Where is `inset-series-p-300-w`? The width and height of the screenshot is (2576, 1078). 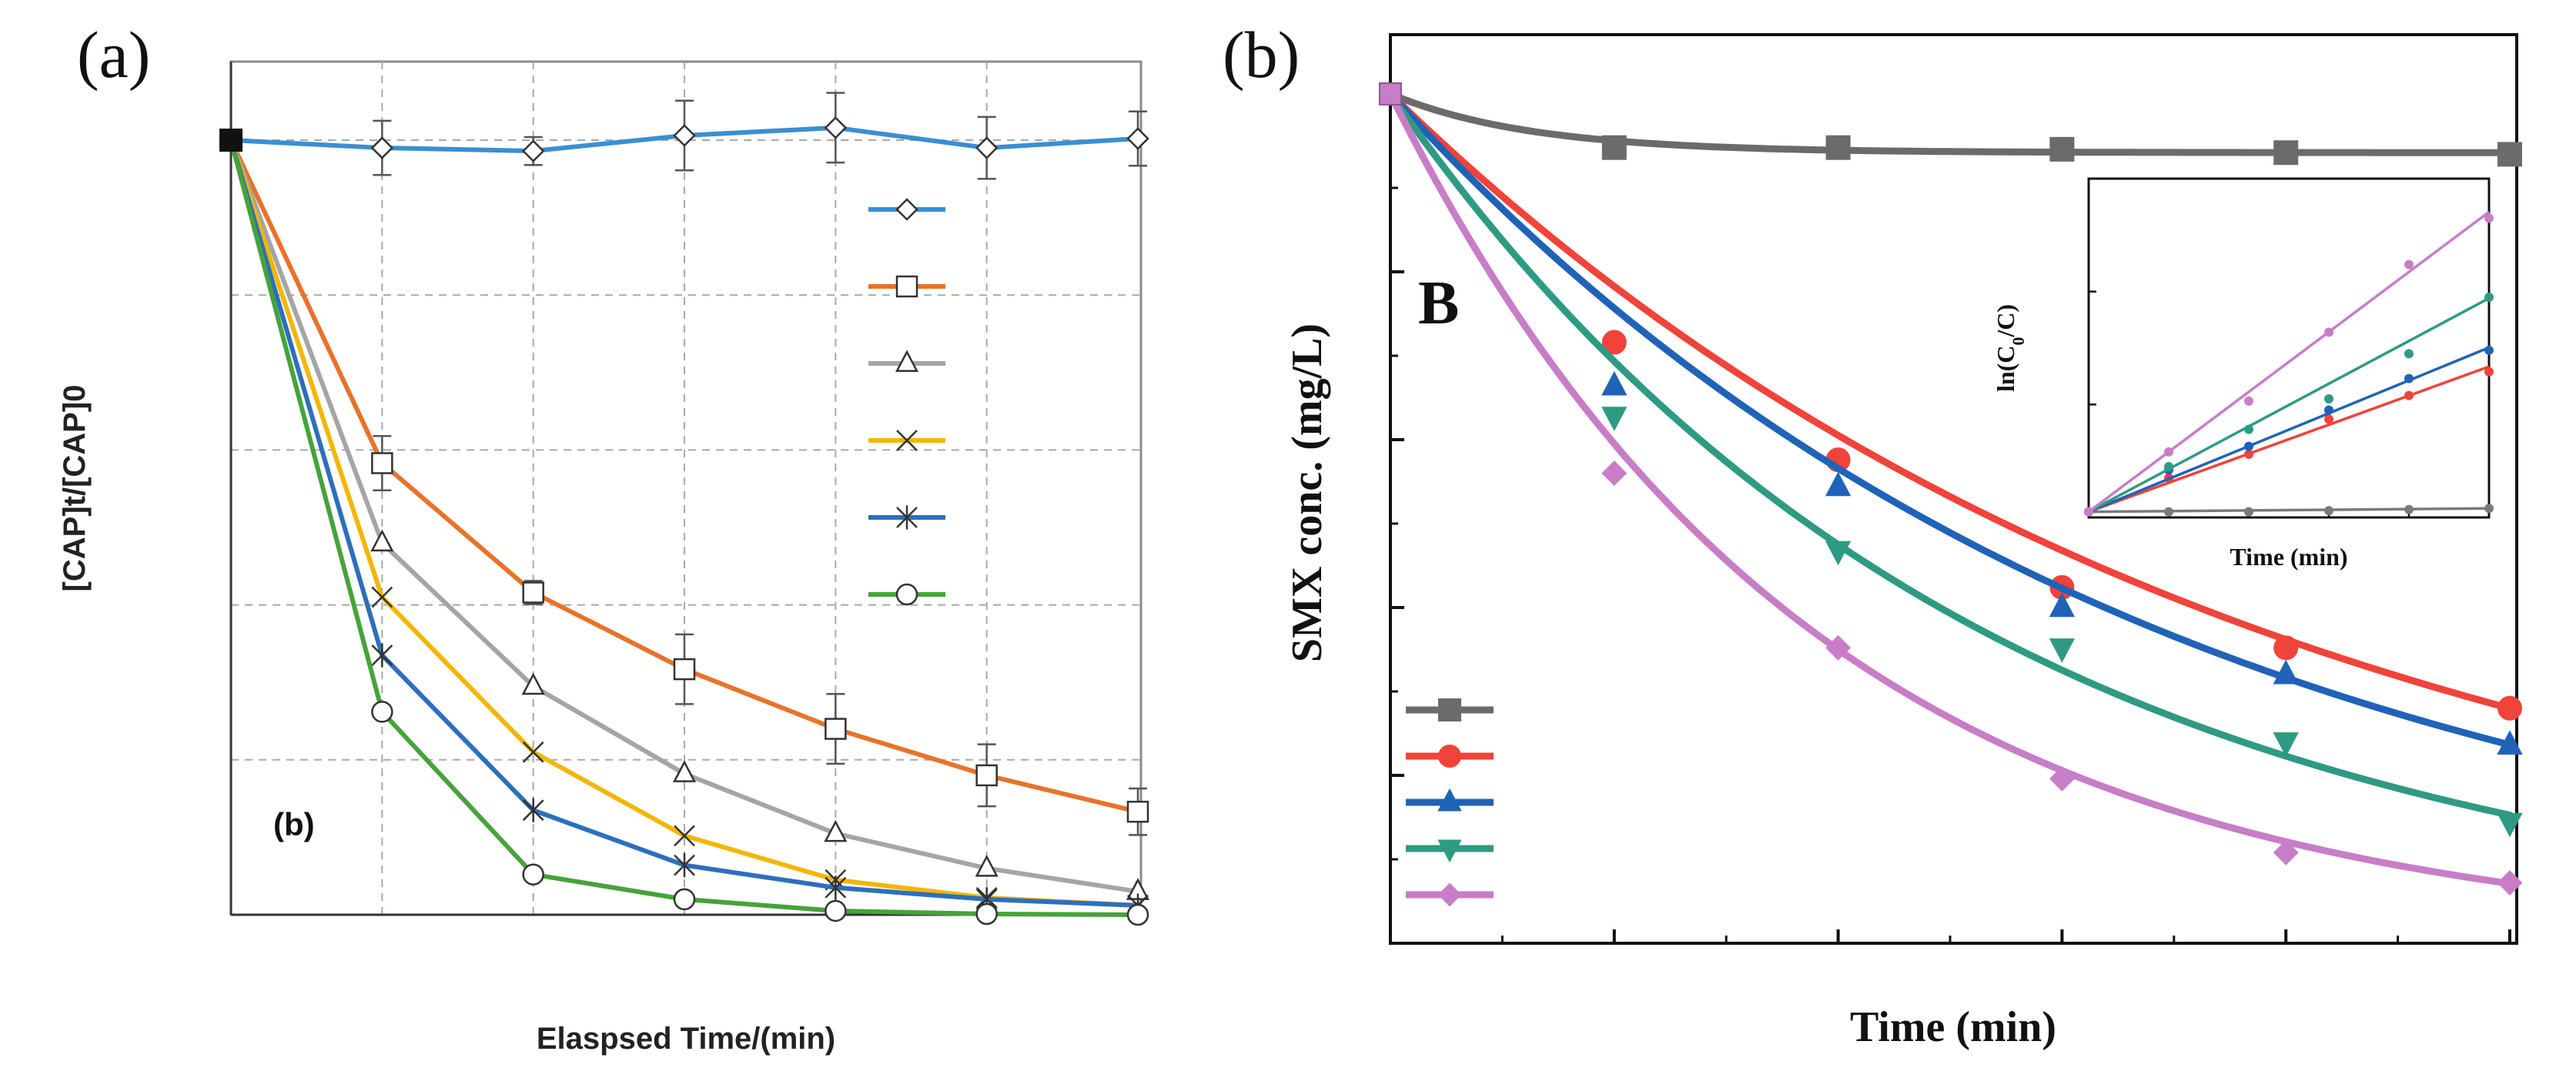 inset-series-p-300-w is located at coordinates (2289, 363).